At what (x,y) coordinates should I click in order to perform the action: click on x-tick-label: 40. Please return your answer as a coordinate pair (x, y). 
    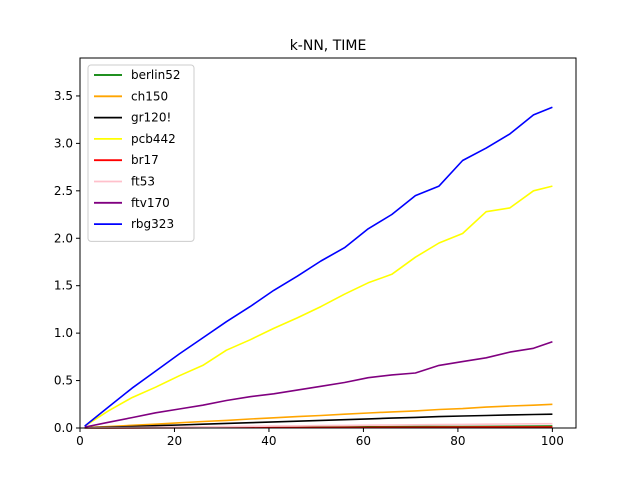
    Looking at the image, I should click on (268, 441).